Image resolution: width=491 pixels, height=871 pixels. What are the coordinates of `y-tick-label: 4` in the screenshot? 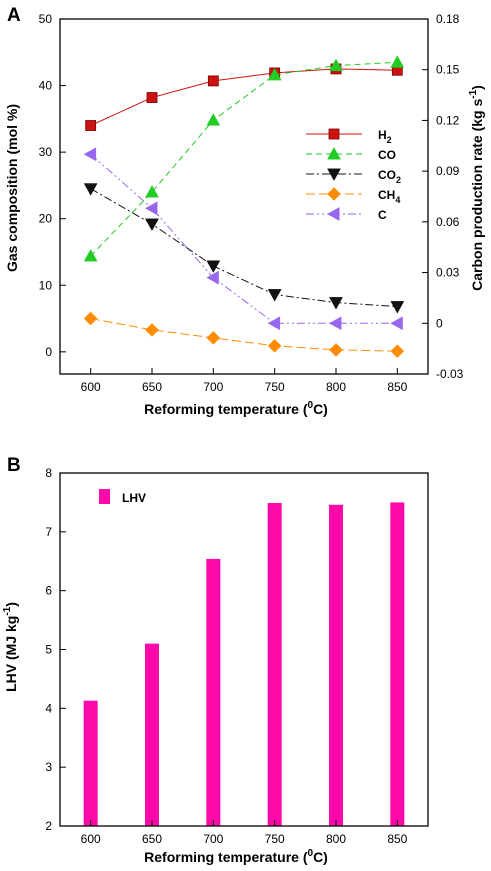 It's located at (48, 708).